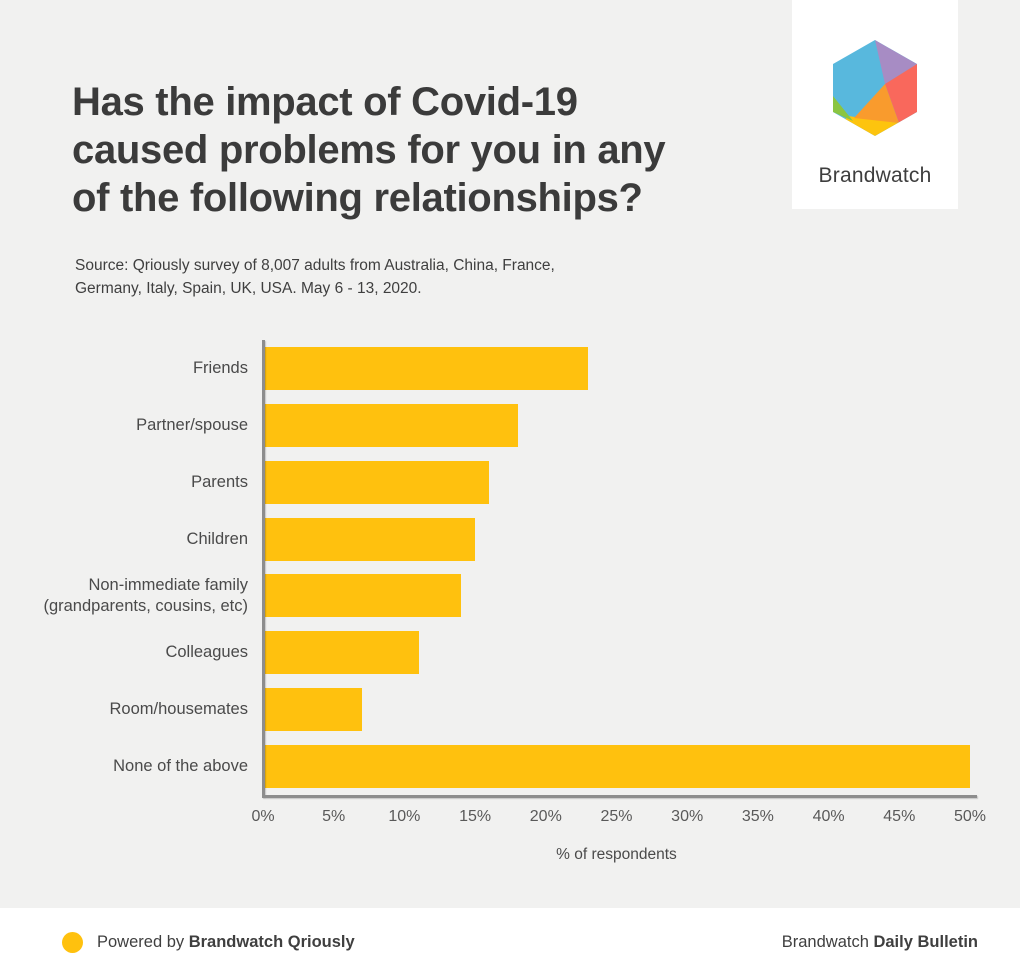 The image size is (1020, 977). I want to click on x-tick-label: 20%, so click(545, 816).